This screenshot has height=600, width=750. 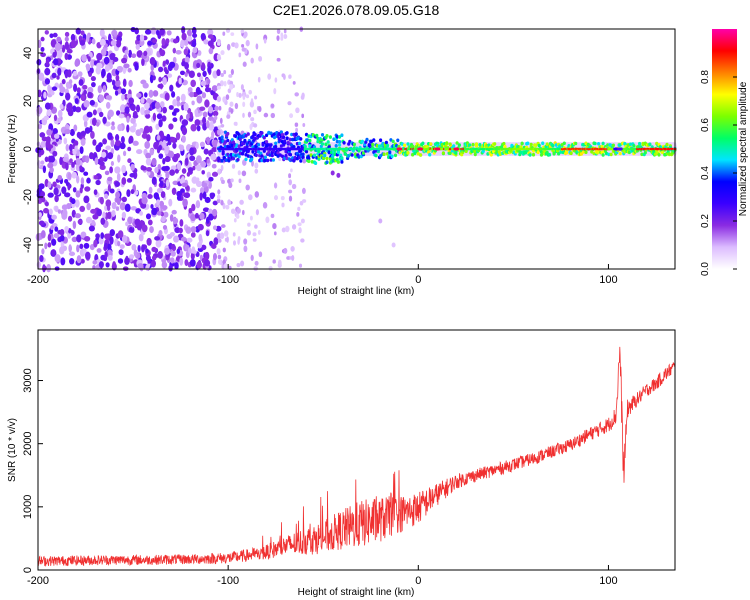 What do you see at coordinates (28, 149) in the screenshot?
I see `spectrogram-y-tick-label: 0` at bounding box center [28, 149].